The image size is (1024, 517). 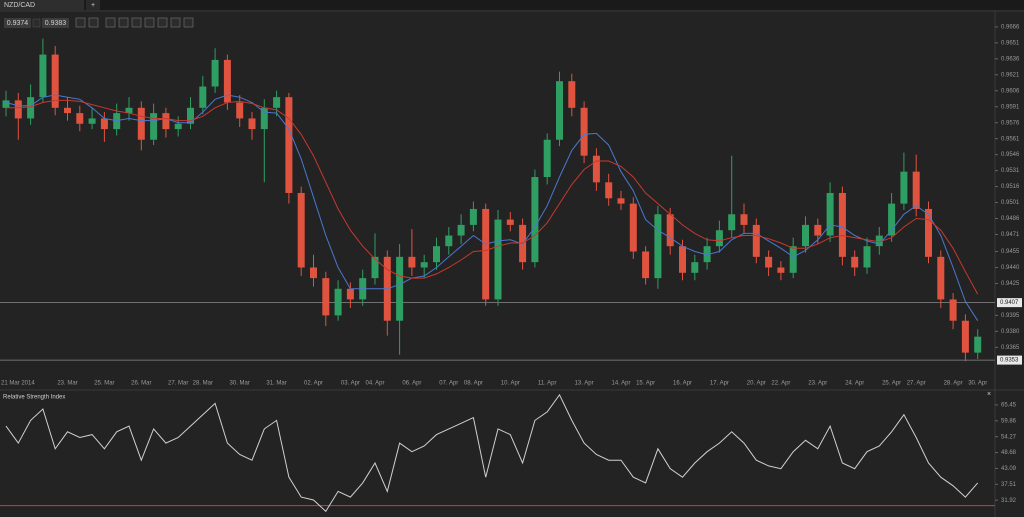 I want to click on bid-box, so click(x=17, y=23).